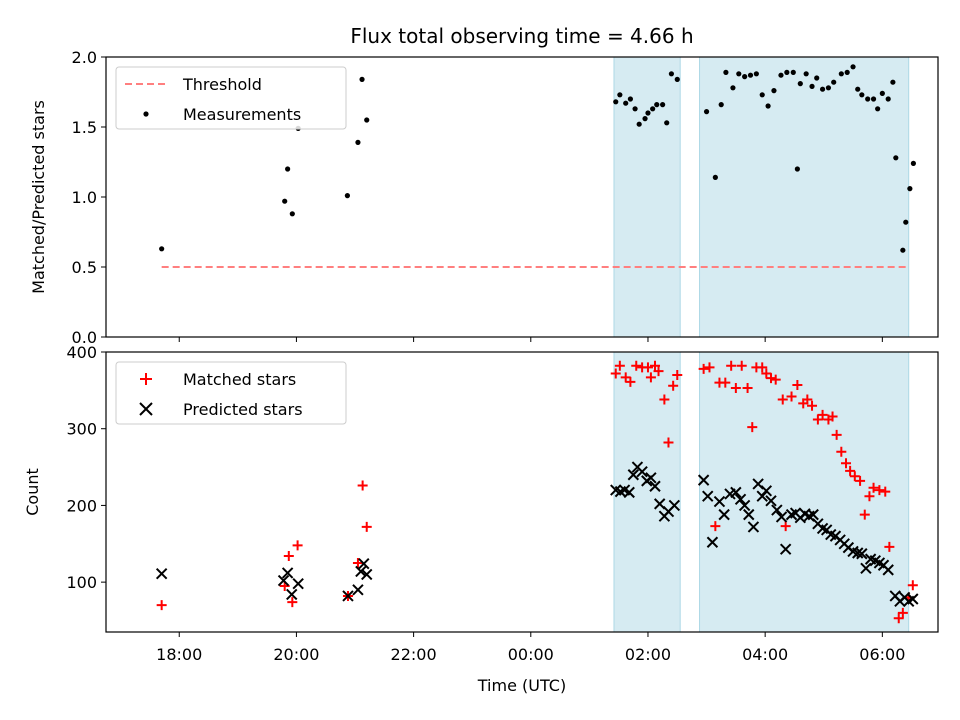 The image size is (960, 720). What do you see at coordinates (81, 582) in the screenshot?
I see `y-tick-label: 100` at bounding box center [81, 582].